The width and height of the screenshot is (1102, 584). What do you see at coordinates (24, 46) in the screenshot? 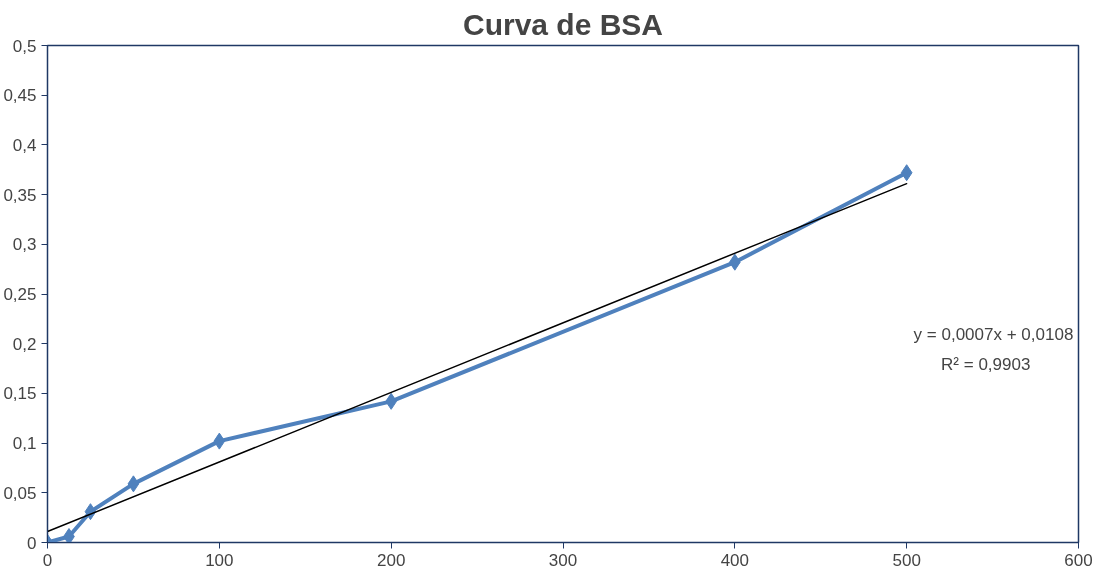
I see `y-tick-label: 0,5` at bounding box center [24, 46].